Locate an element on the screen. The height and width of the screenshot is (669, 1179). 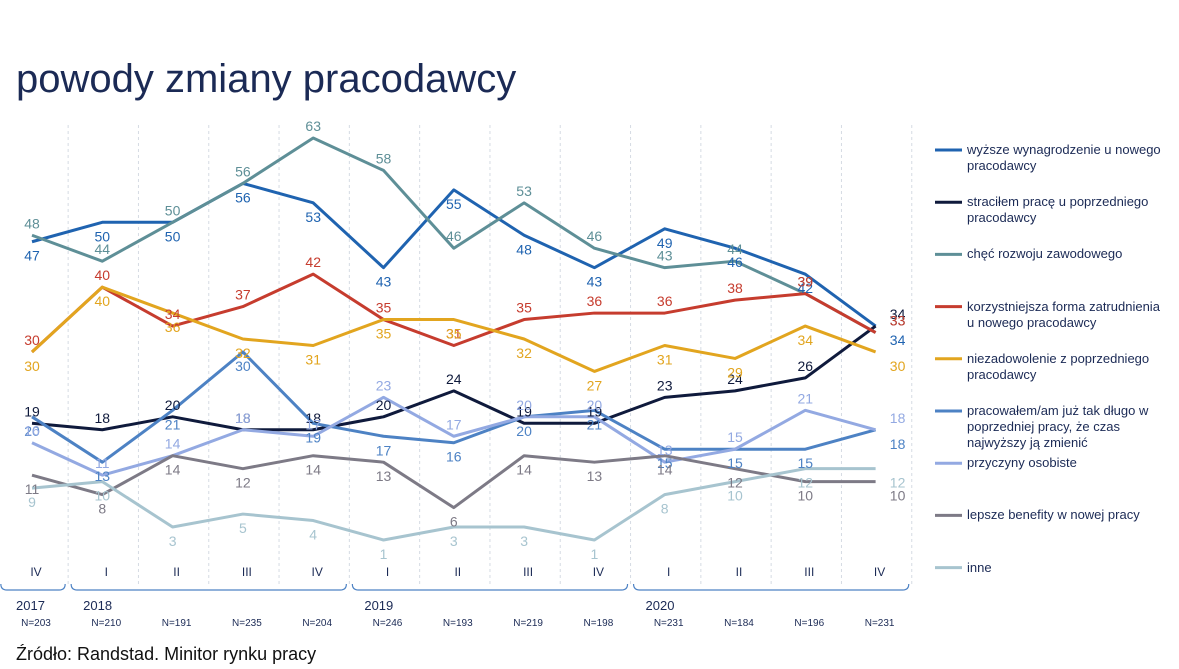
sample-size: N=198 is located at coordinates (599, 623).